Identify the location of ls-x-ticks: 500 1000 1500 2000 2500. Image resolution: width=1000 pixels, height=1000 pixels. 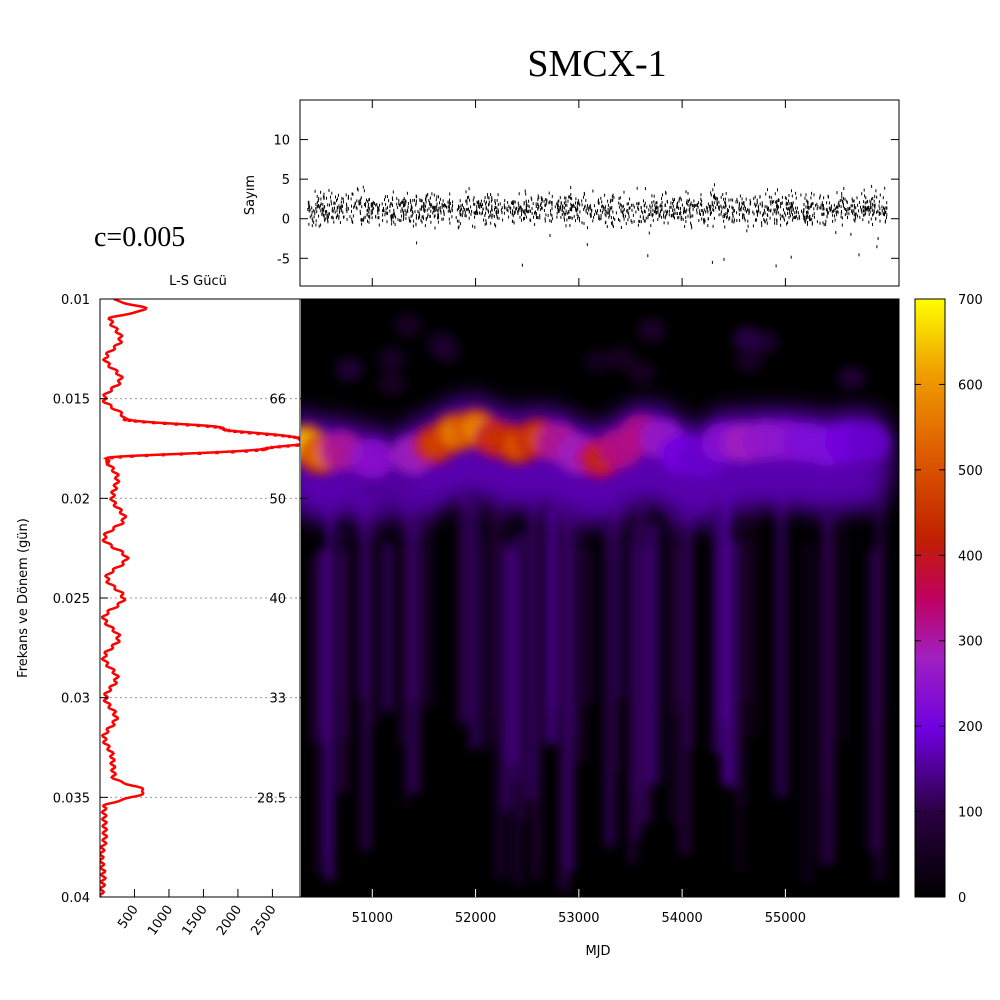
(197, 913).